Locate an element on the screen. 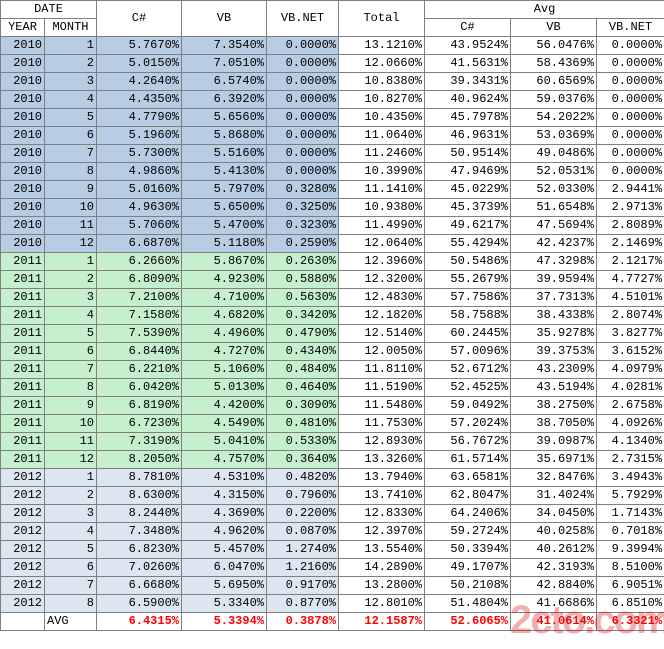  share-vb-cell: 54.2022% is located at coordinates (553, 117).